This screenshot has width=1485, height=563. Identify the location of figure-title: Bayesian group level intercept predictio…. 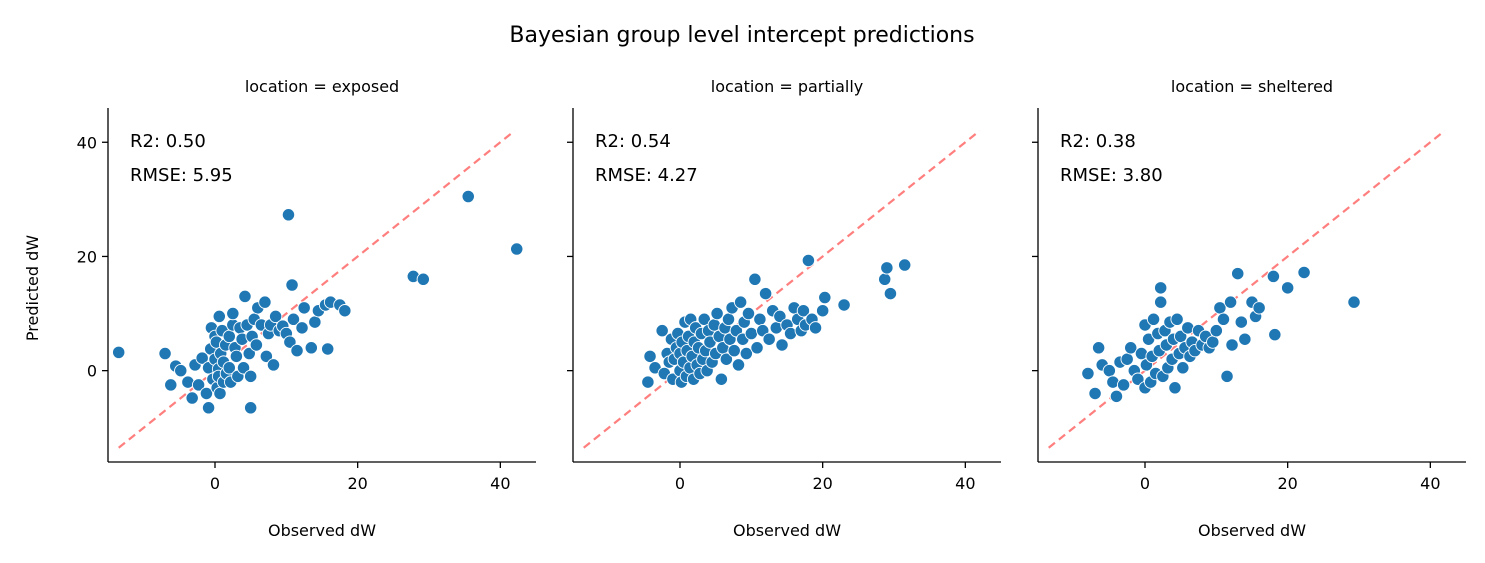
(741, 35).